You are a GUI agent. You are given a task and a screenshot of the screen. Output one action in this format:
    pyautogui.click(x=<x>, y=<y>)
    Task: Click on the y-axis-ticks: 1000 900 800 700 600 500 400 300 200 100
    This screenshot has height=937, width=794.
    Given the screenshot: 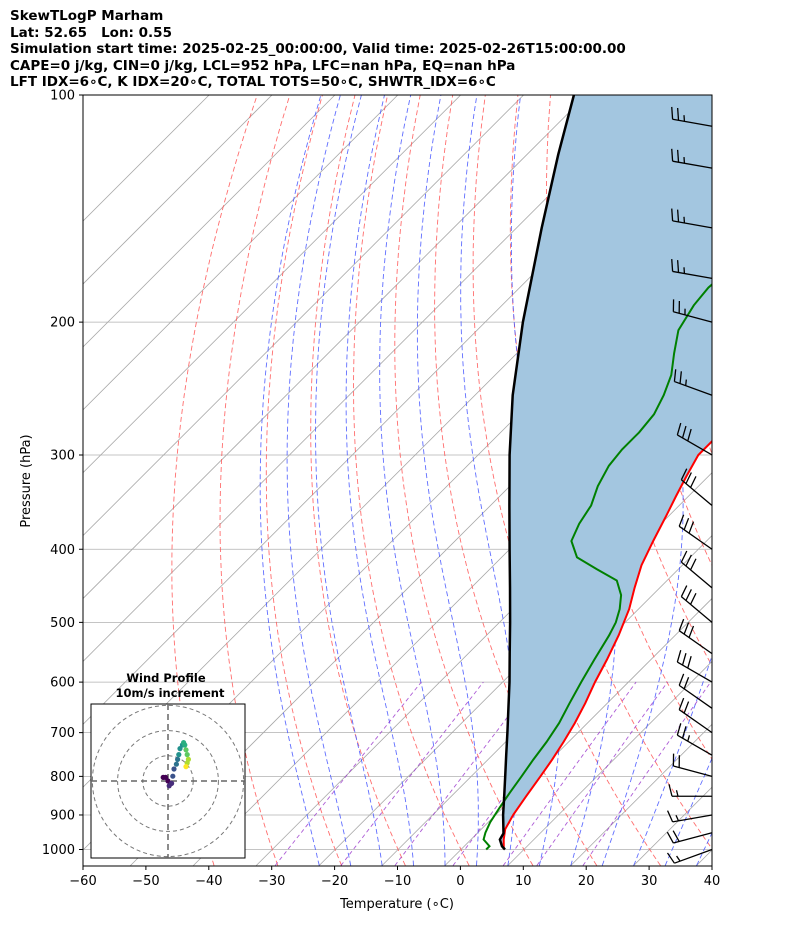 What is the action you would take?
    pyautogui.click(x=62, y=473)
    